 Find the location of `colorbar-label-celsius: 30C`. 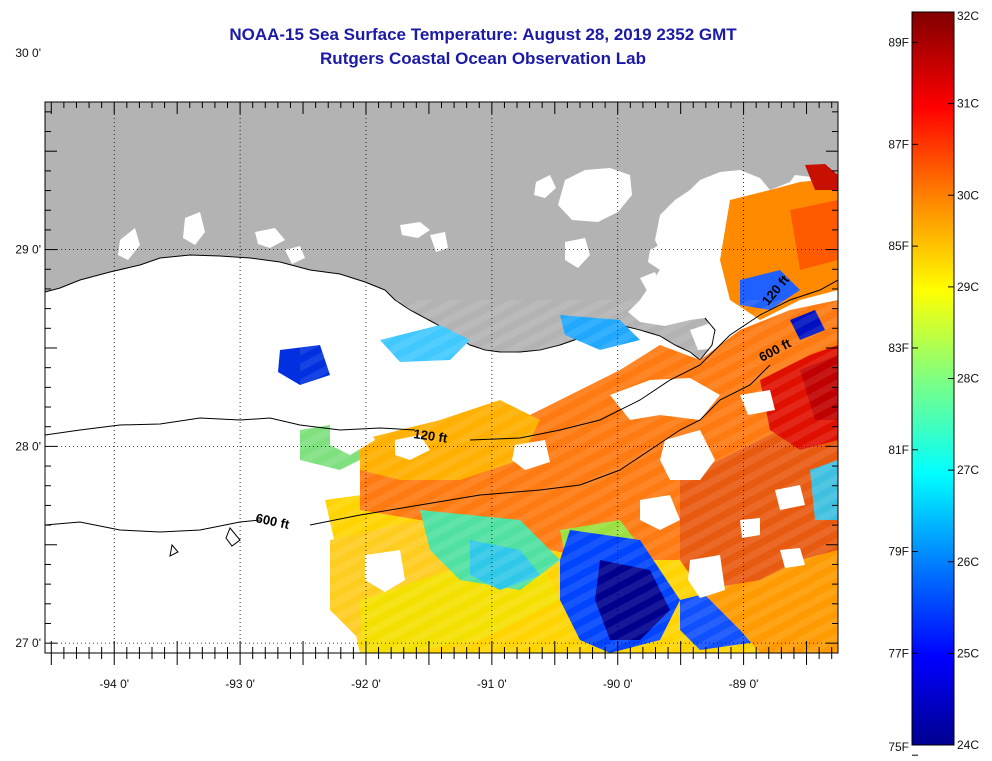

colorbar-label-celsius: 30C is located at coordinates (968, 195).